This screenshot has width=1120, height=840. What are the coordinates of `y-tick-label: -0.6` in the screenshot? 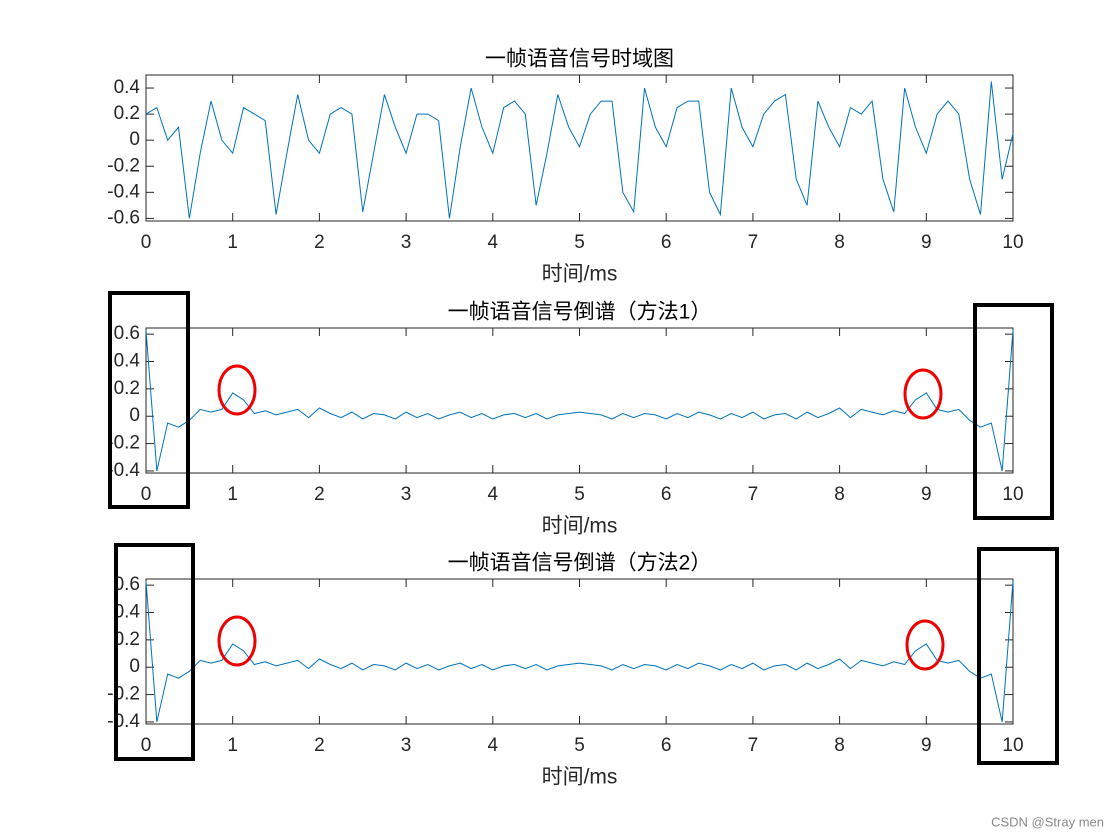 It's located at (123, 217).